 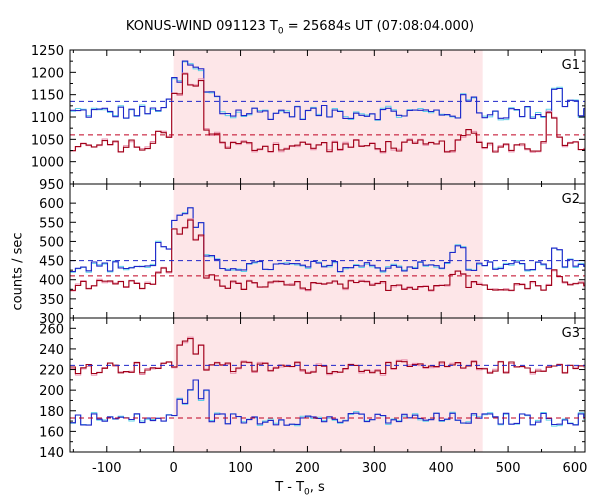 I want to click on x-tick-label: 300, so click(x=374, y=468).